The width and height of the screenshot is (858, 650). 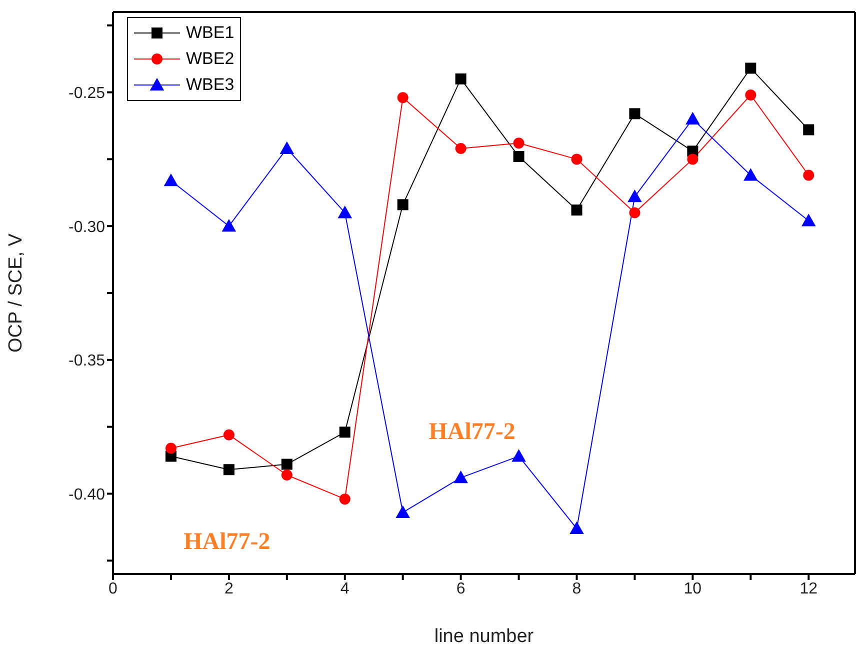 I want to click on y-tick-label: -0.40, so click(x=87, y=495).